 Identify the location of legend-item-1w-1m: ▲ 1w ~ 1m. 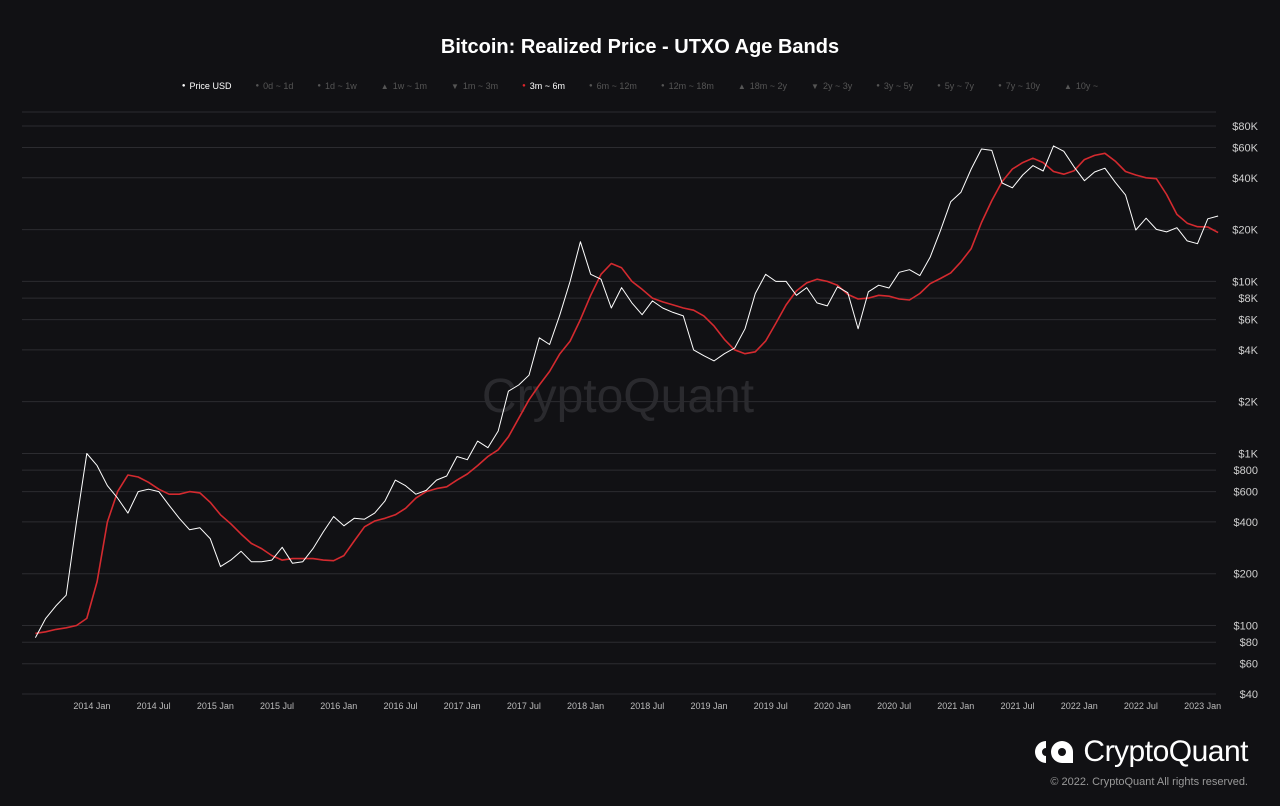
(404, 86).